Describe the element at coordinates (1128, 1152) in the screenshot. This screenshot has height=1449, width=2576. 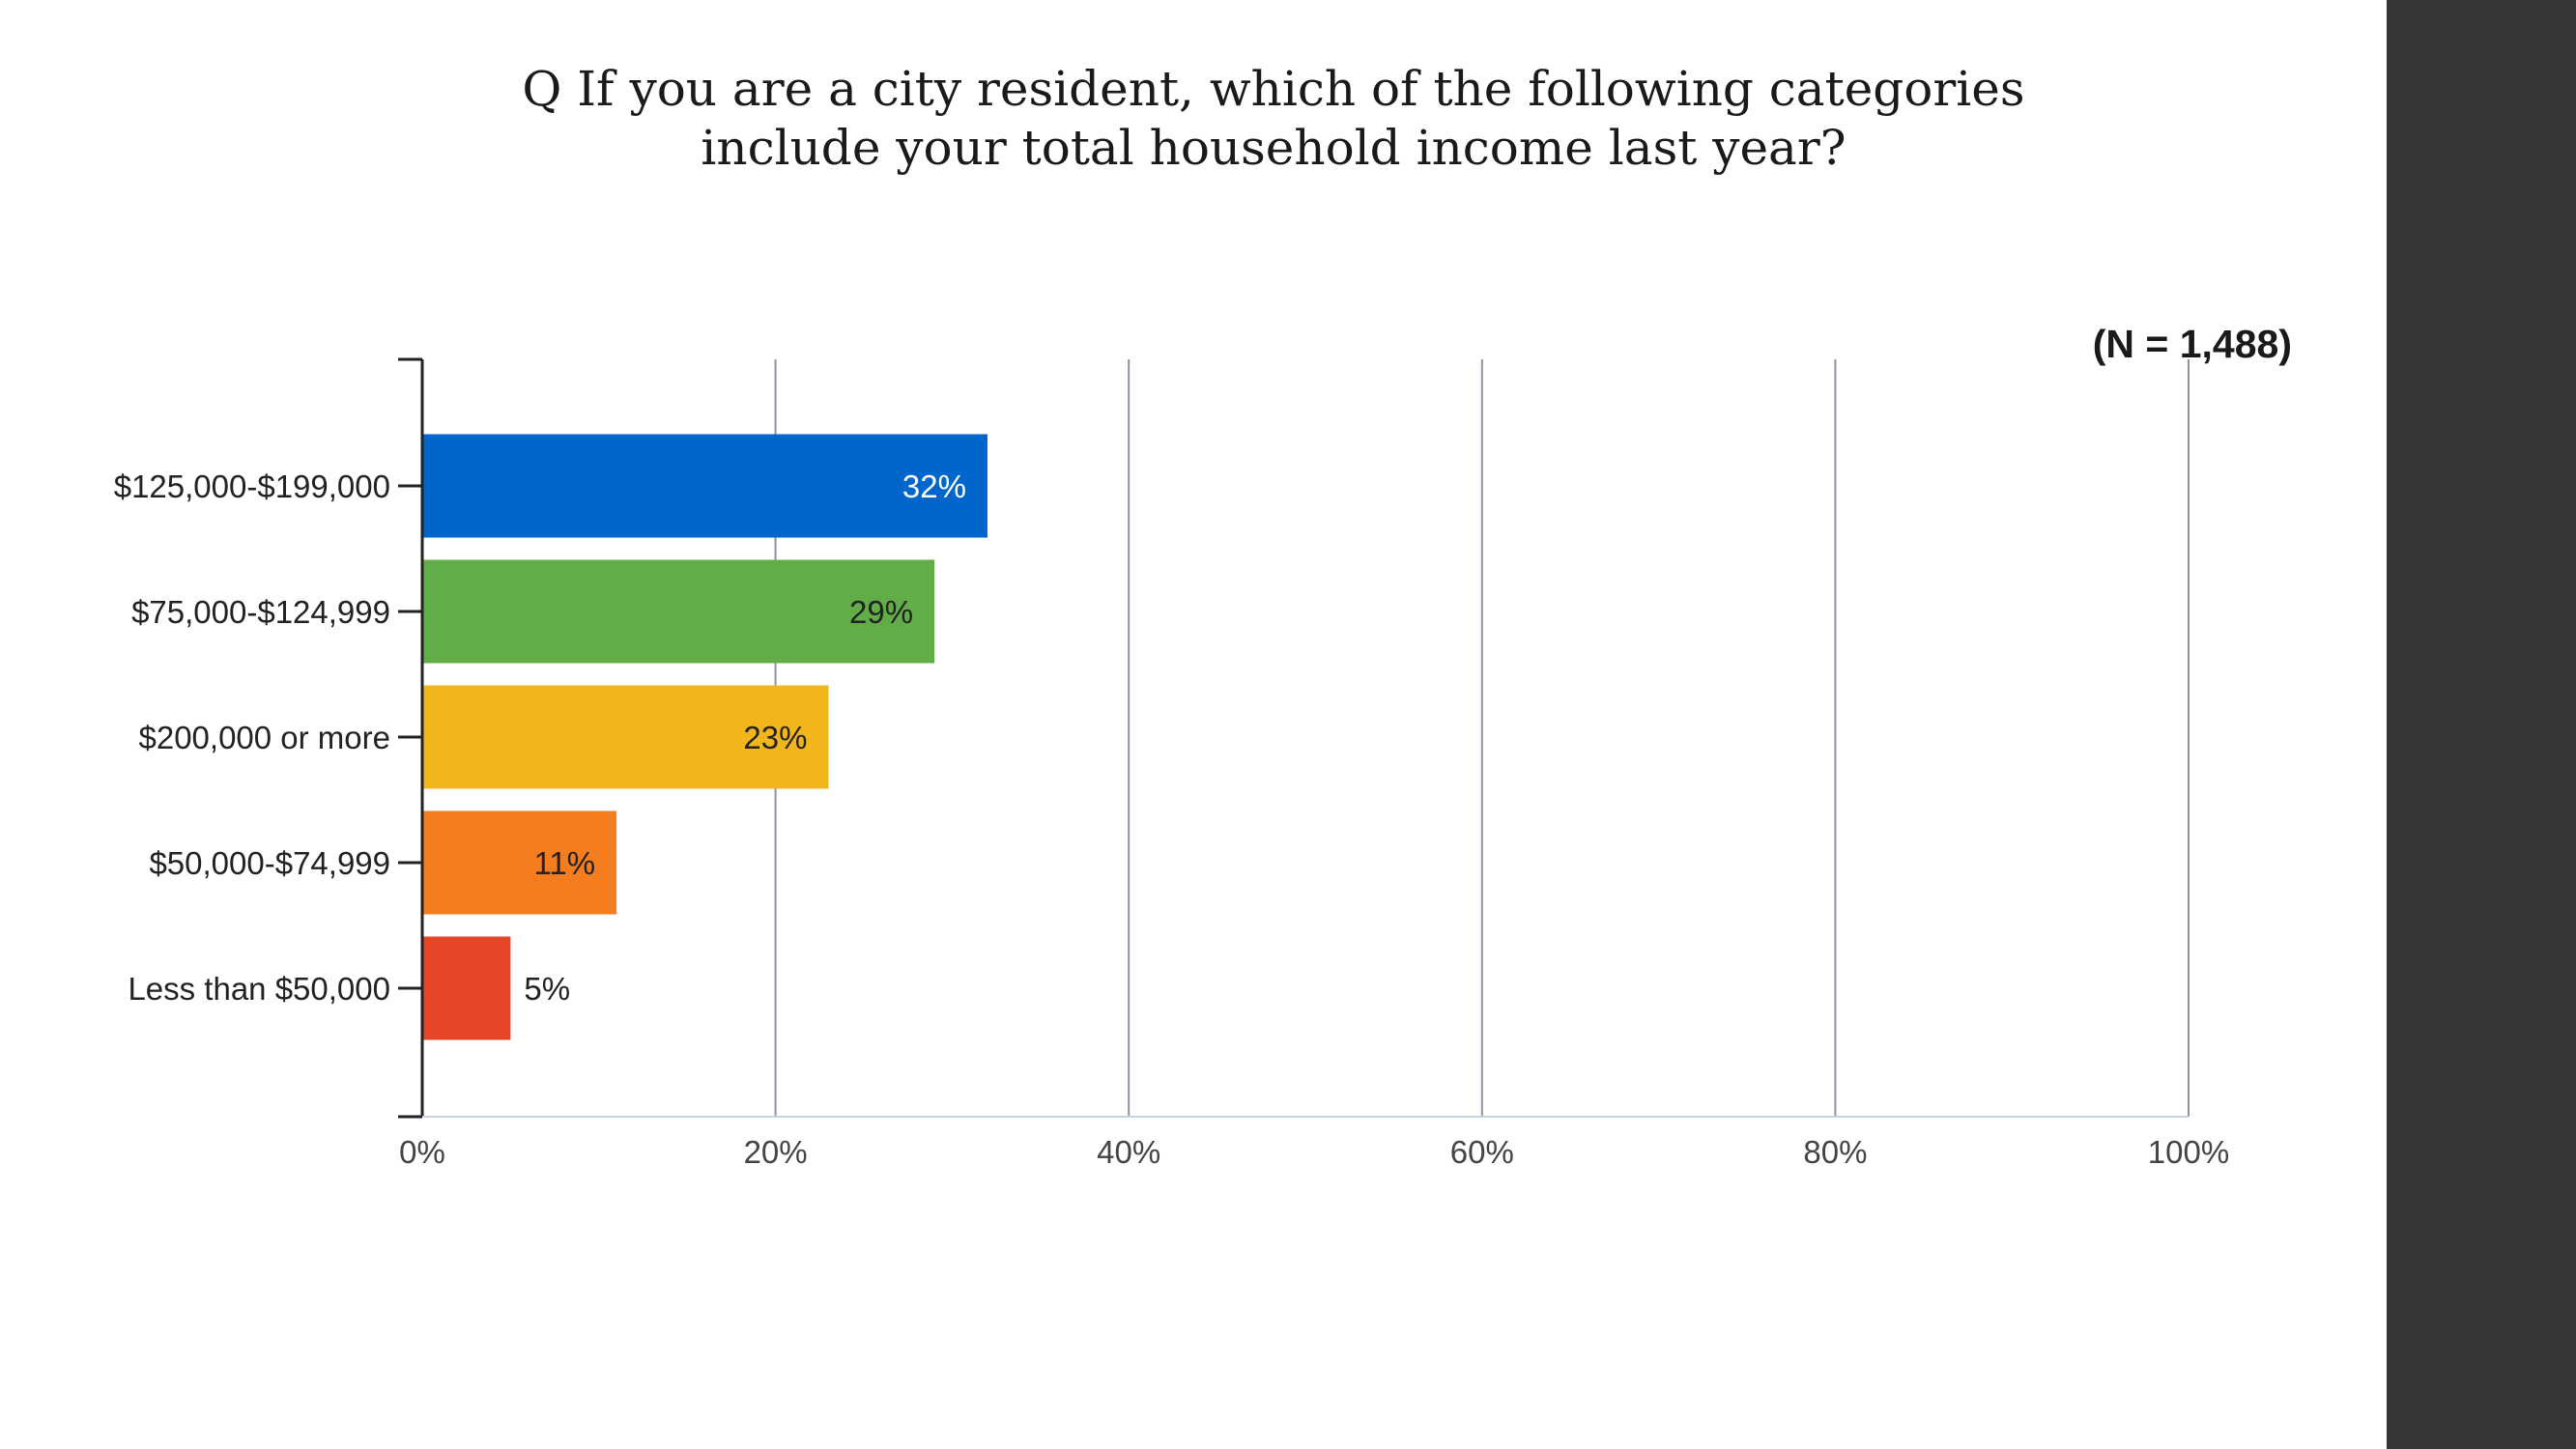
I see `x-tick-label: 40%` at that location.